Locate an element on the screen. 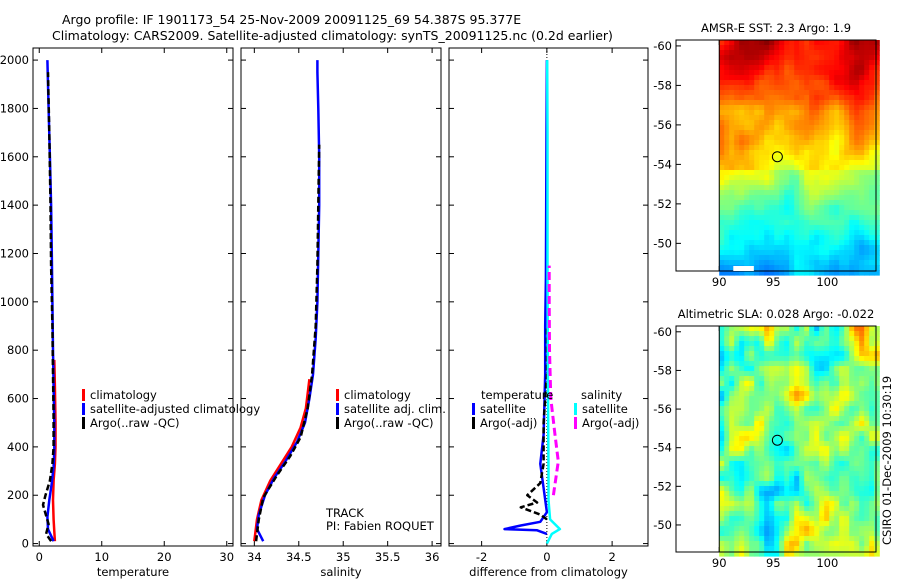 The height and width of the screenshot is (580, 900). y-tick-label: -52 is located at coordinates (662, 204).